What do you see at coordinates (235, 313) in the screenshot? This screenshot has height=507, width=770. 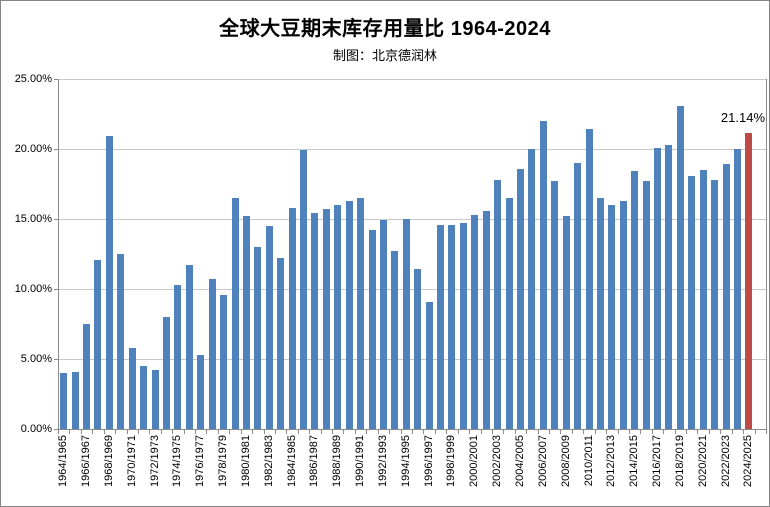 I see `bar-1979/1980` at bounding box center [235, 313].